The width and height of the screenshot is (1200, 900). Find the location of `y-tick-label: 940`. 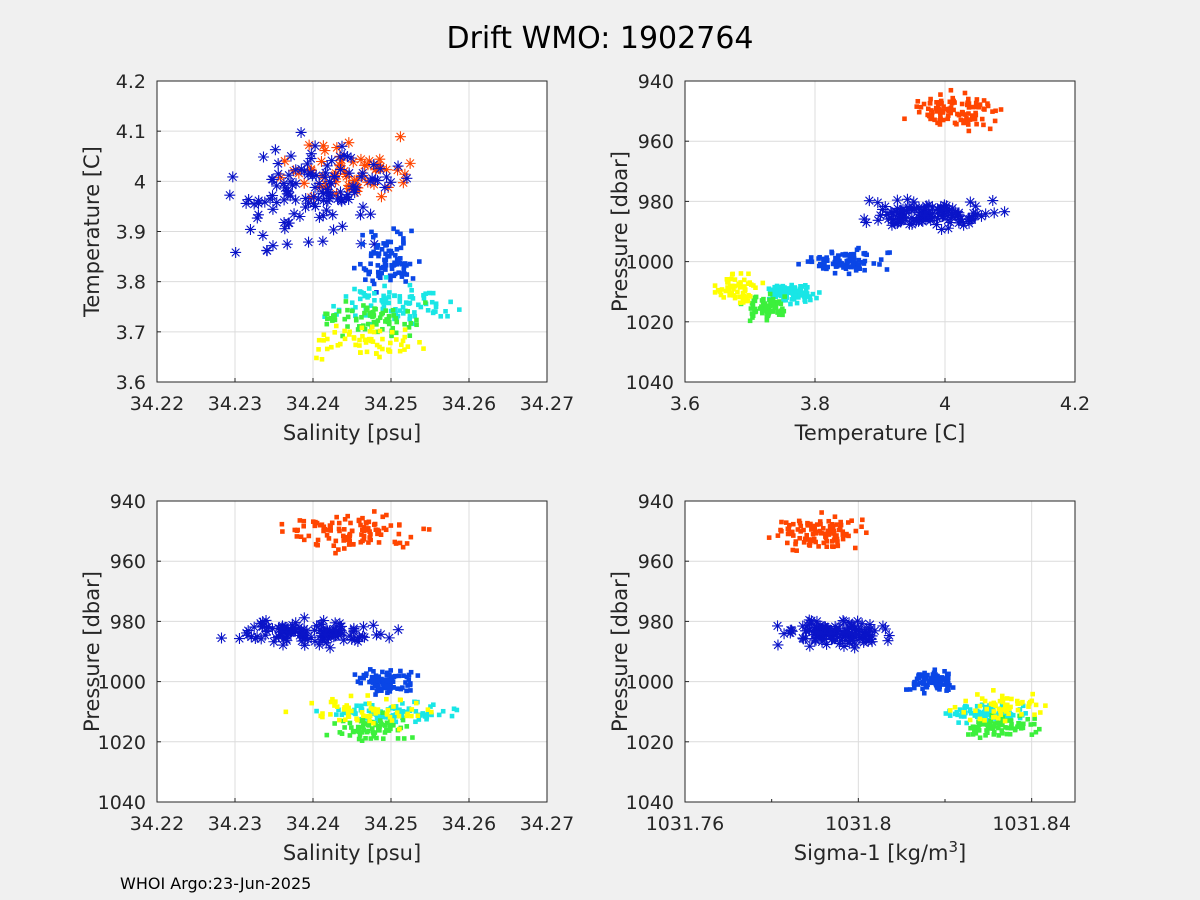

y-tick-label: 940 is located at coordinates (656, 82).